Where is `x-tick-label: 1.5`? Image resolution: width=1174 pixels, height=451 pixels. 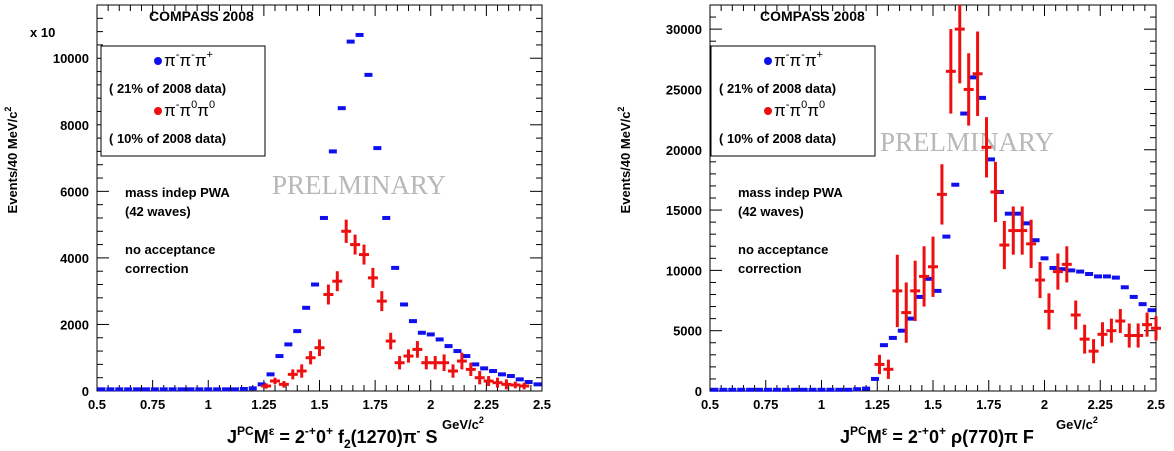 x-tick-label: 1.5 is located at coordinates (933, 404).